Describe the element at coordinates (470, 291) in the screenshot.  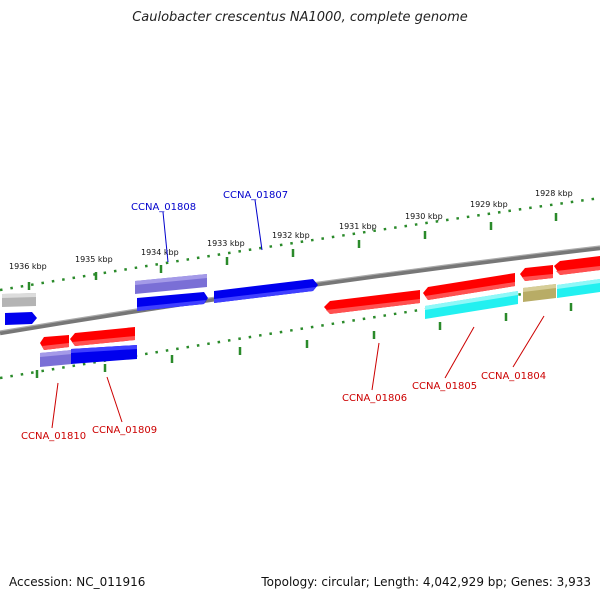
I see `gene-arrow-ccna-01805-red-shade` at that location.